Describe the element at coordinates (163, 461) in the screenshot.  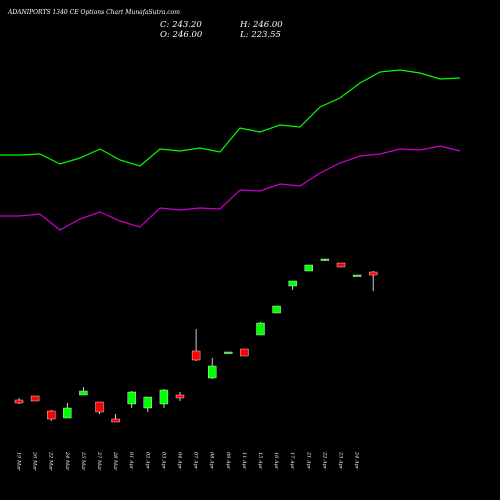
I see `x-tick-label: 03 Apr` at that location.